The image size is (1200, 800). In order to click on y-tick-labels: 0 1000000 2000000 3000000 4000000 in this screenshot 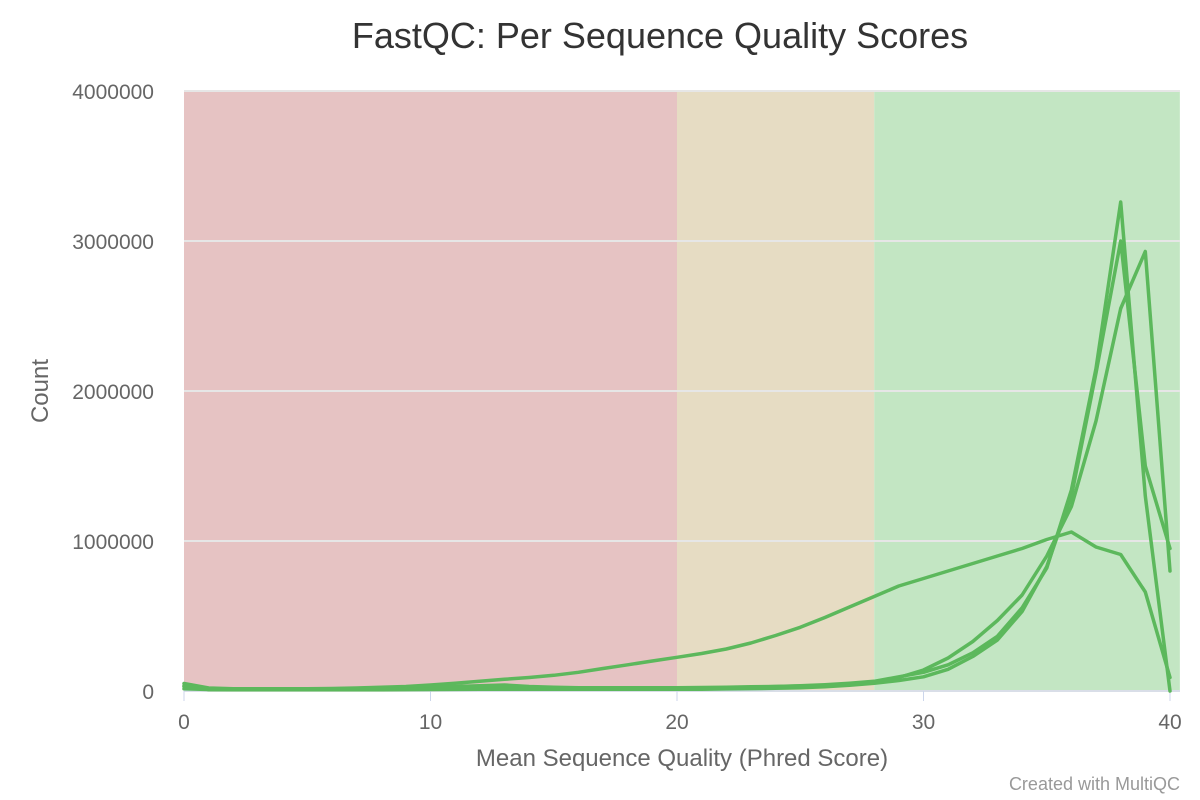, I will do `click(113, 392)`.